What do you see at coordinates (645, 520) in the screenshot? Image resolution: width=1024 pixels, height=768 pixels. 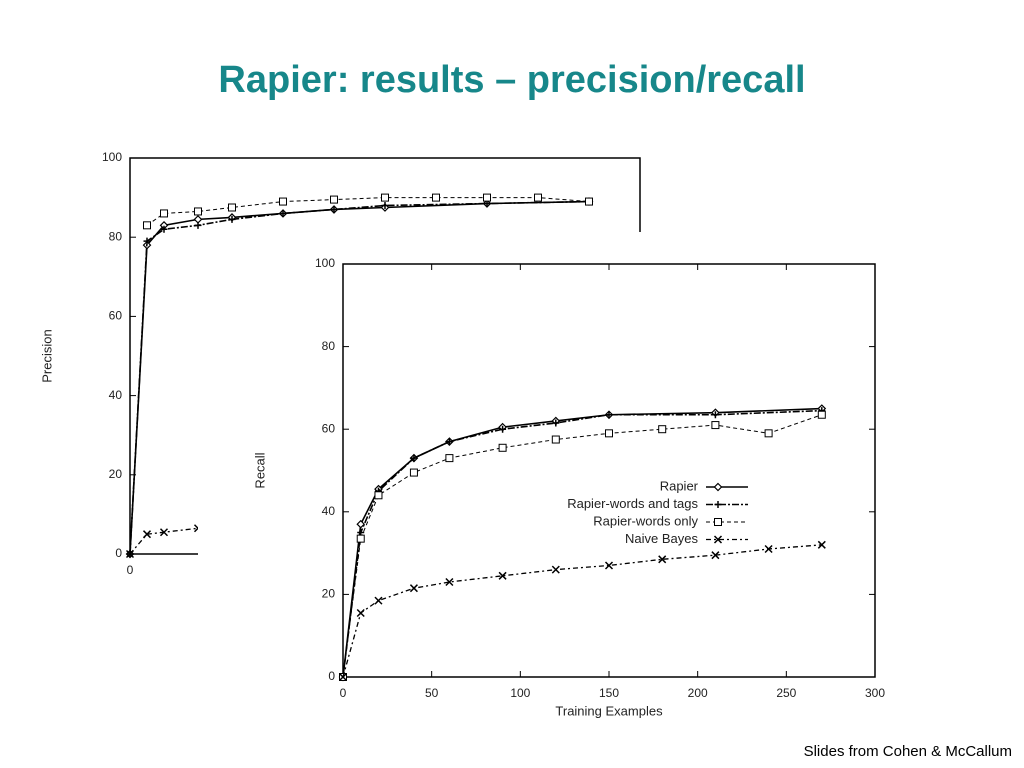 I see `legend-label: Rapier-words only` at bounding box center [645, 520].